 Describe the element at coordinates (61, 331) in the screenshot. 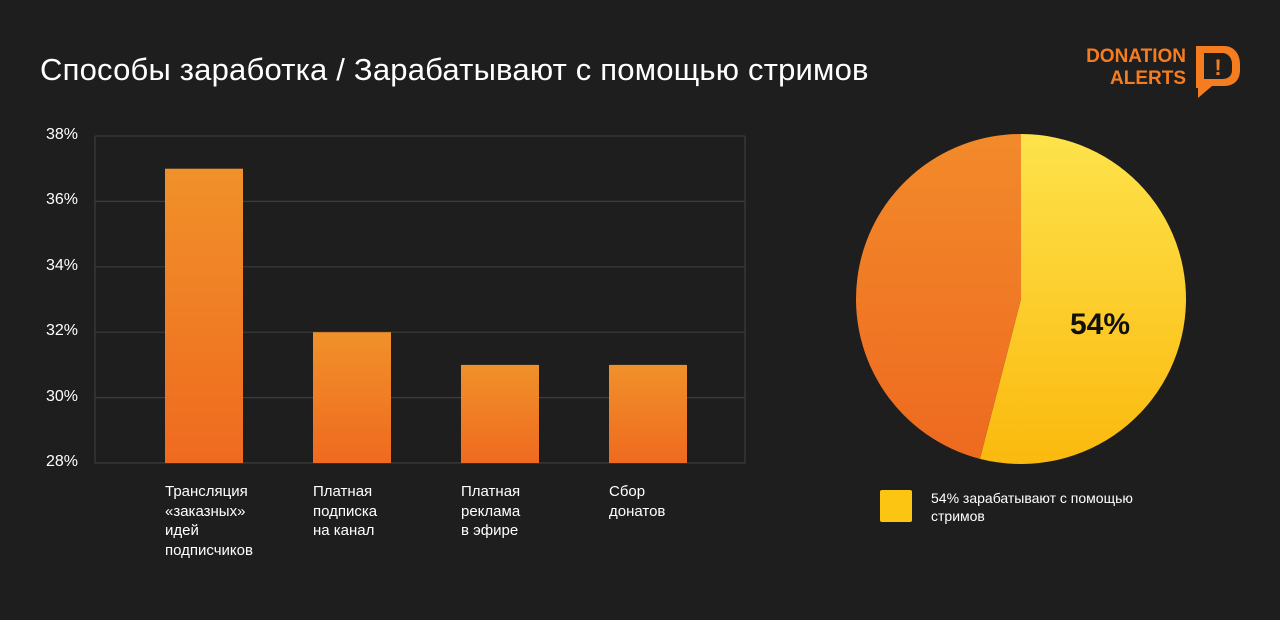

I see `y-tick-label: 32%` at that location.